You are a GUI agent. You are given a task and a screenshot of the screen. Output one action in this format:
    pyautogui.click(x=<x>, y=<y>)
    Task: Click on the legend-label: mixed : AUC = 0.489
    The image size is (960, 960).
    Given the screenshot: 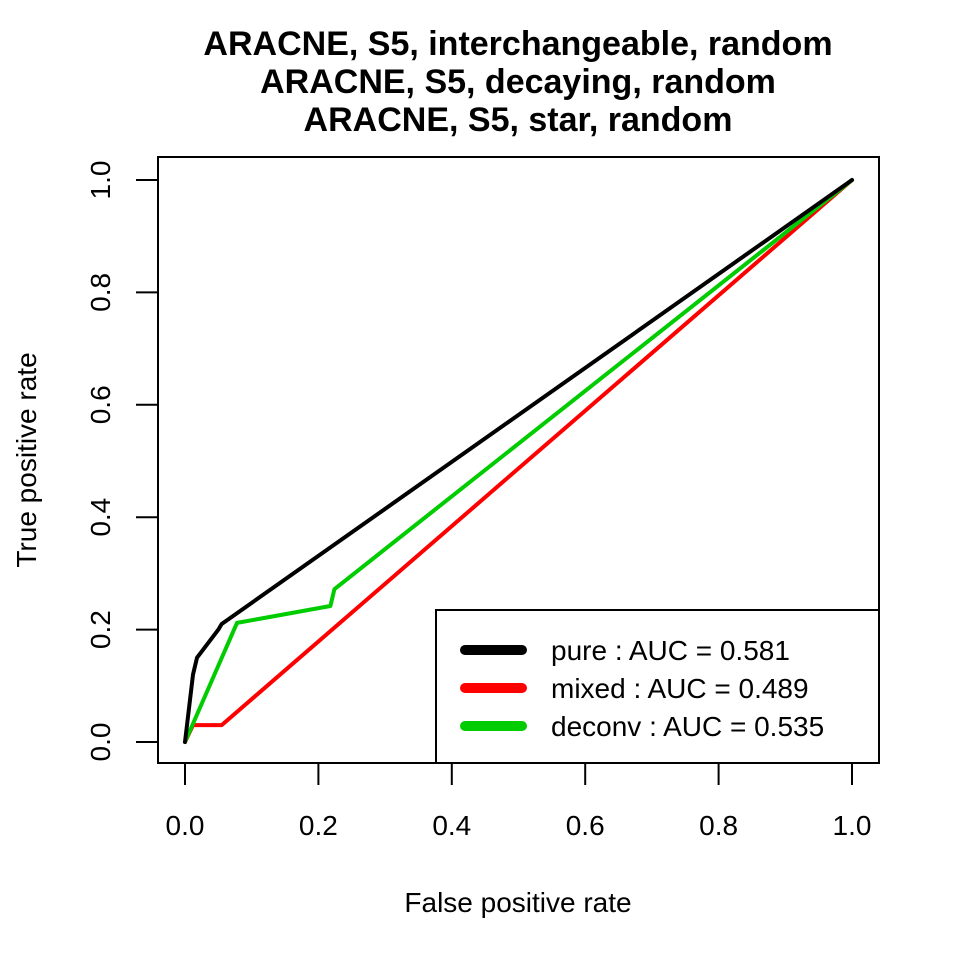 What is the action you would take?
    pyautogui.click(x=680, y=688)
    